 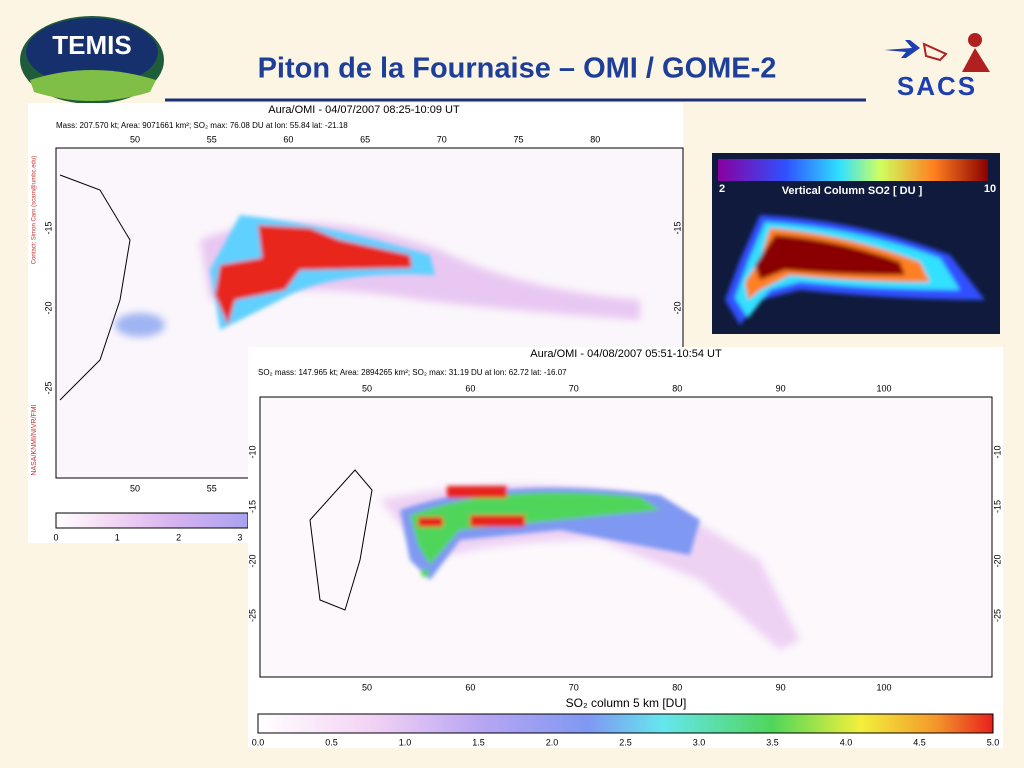 What do you see at coordinates (990, 189) in the screenshot?
I see `colorbar-max: 10` at bounding box center [990, 189].